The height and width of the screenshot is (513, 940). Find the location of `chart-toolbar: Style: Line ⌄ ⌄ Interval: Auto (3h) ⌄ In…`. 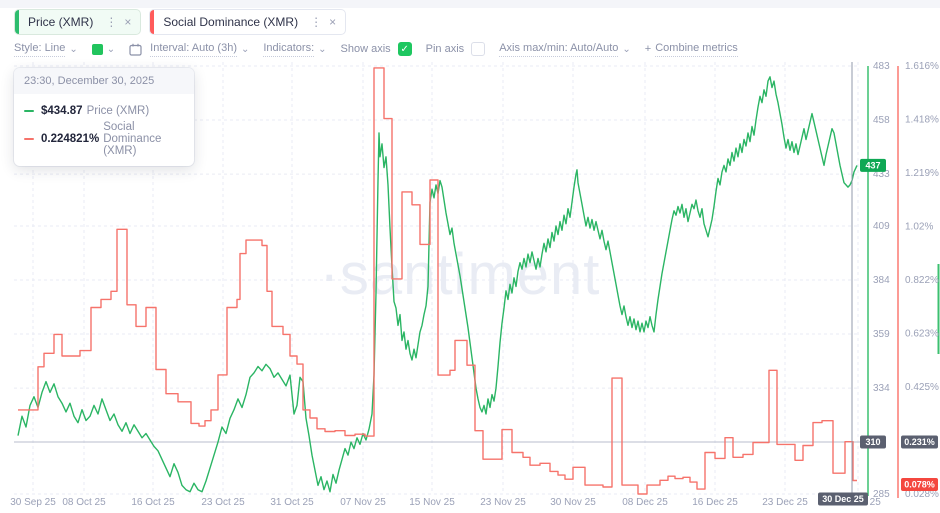

chart-toolbar: Style: Line ⌄ ⌄ Interval: Auto (3h) ⌄ In… is located at coordinates (470, 49).